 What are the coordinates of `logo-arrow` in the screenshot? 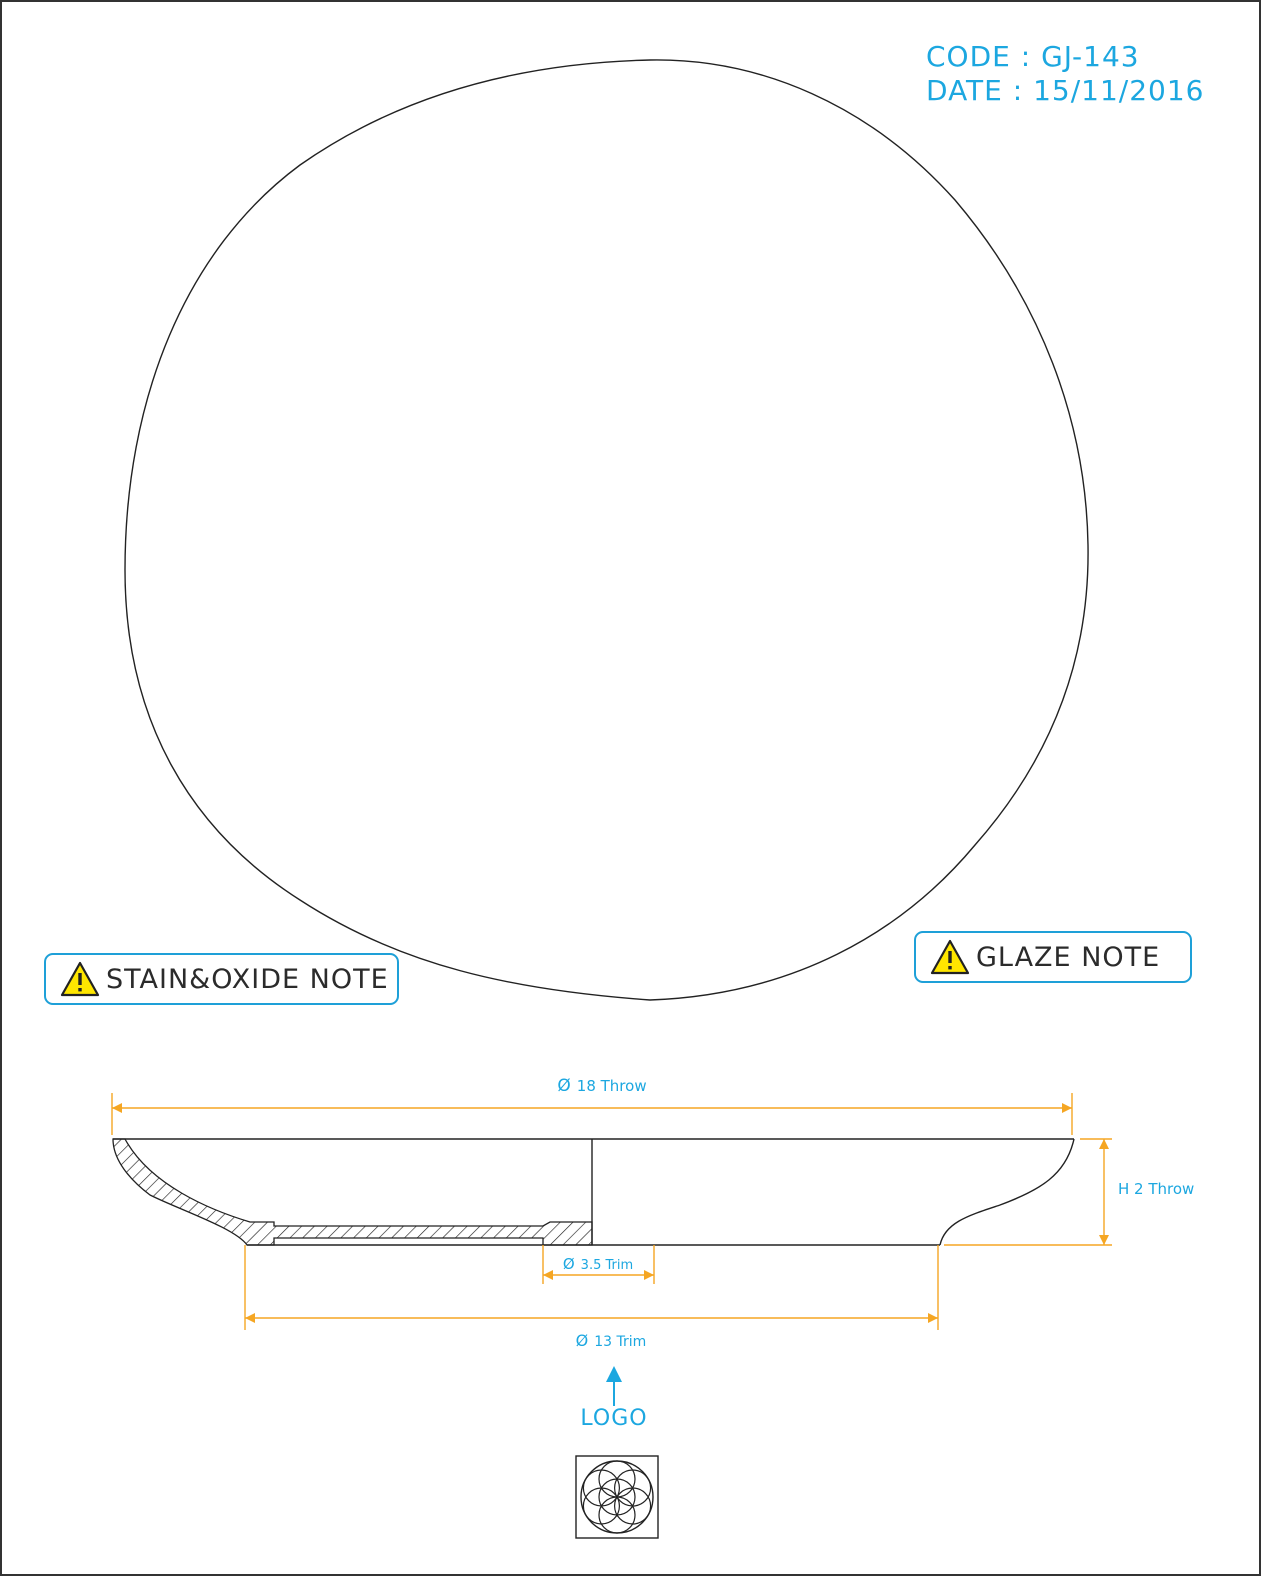 It's located at (614, 1386).